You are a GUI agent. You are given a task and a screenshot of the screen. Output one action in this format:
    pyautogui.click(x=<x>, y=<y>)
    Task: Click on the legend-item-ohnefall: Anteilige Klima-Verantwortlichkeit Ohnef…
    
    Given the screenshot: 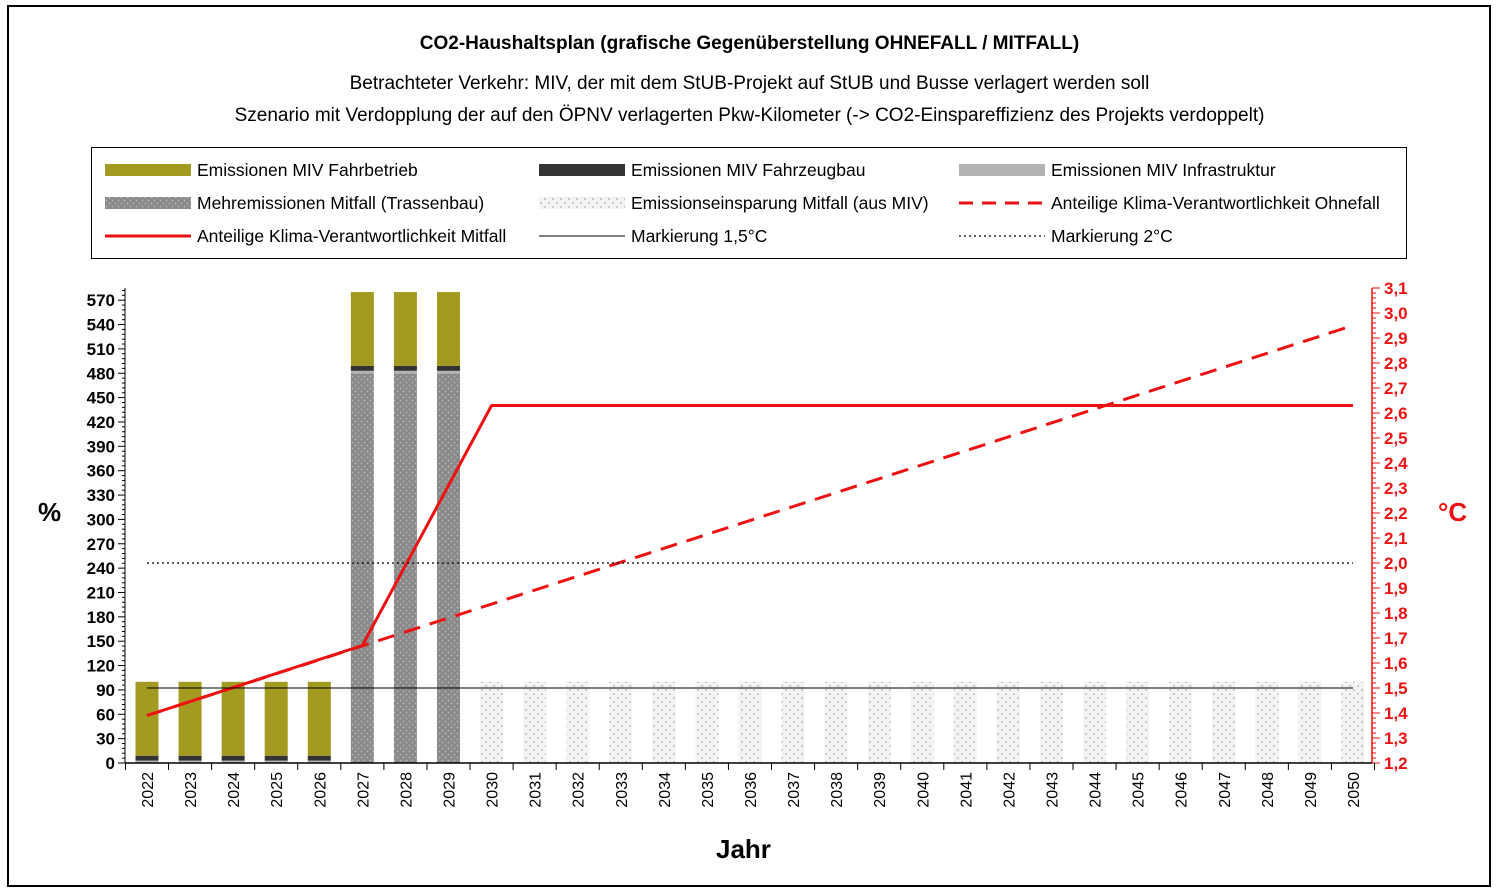 What is the action you would take?
    pyautogui.click(x=1169, y=203)
    